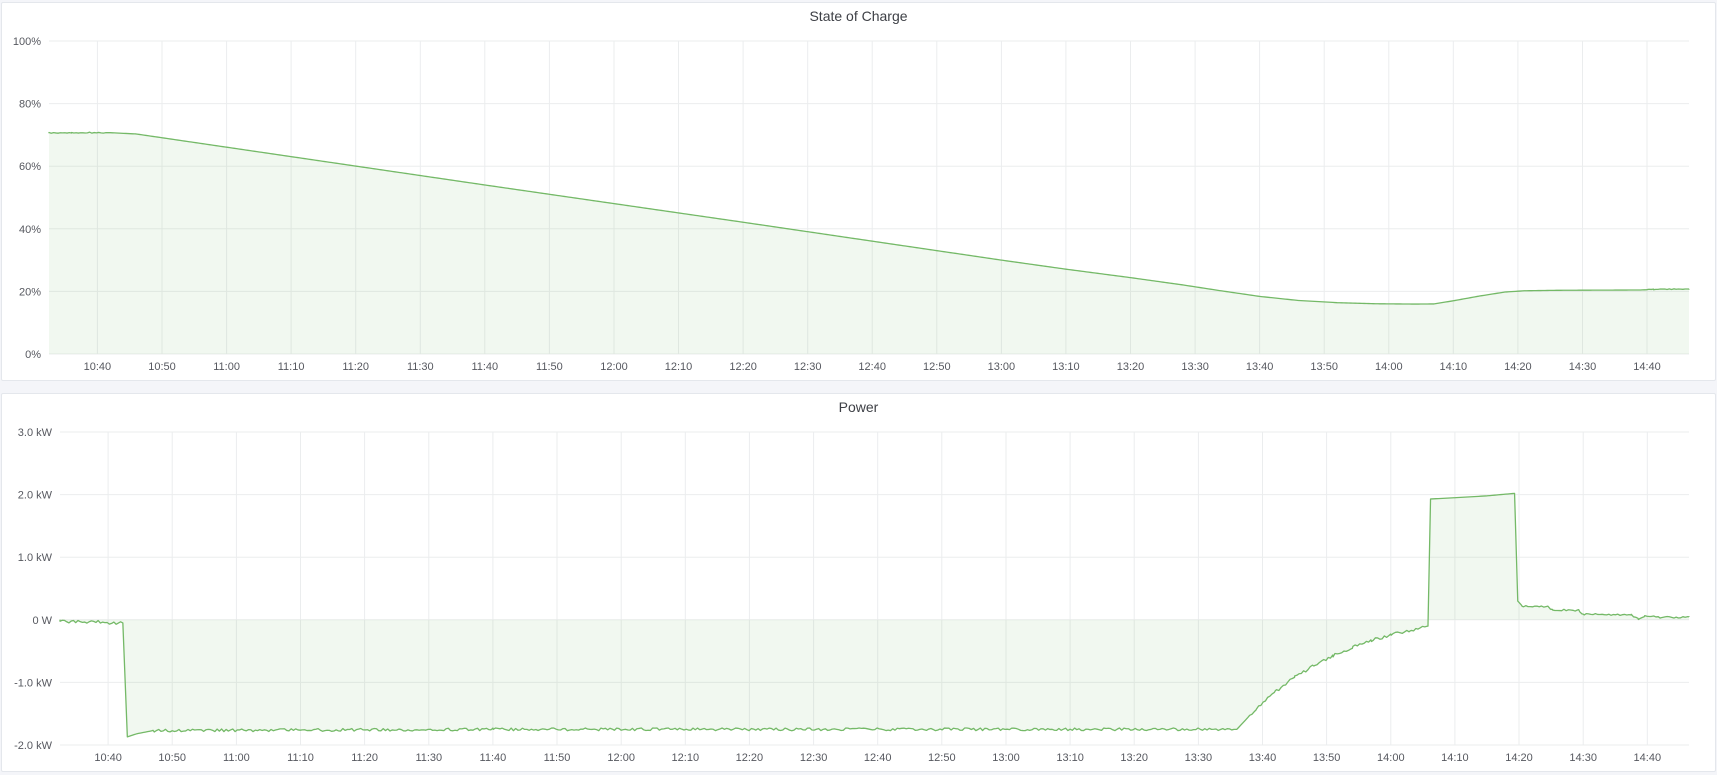 This screenshot has height=775, width=1717. I want to click on y-axis-label: 80%, so click(30, 105).